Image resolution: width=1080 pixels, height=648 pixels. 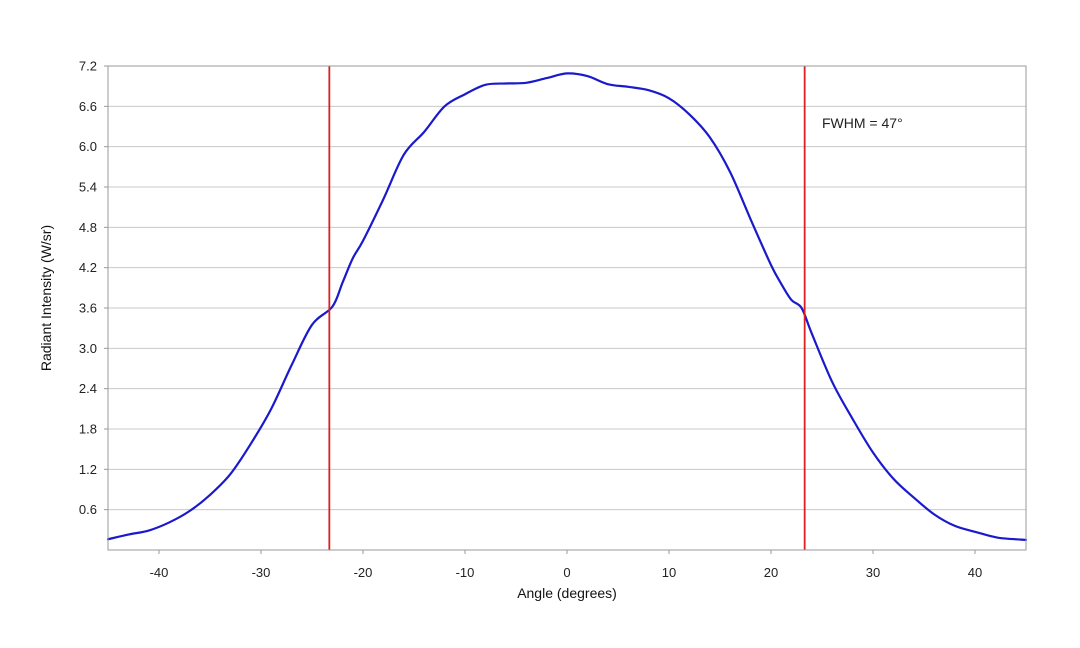 What do you see at coordinates (88, 227) in the screenshot?
I see `y-tick-label: 4.8` at bounding box center [88, 227].